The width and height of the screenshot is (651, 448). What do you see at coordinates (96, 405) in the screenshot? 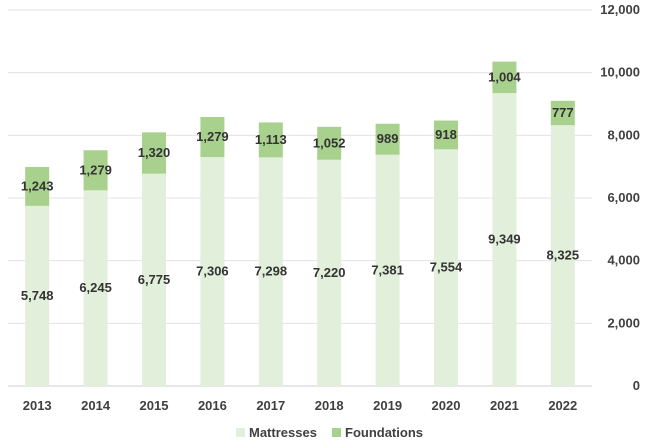
I see `x-tick-label: 2014` at bounding box center [96, 405].